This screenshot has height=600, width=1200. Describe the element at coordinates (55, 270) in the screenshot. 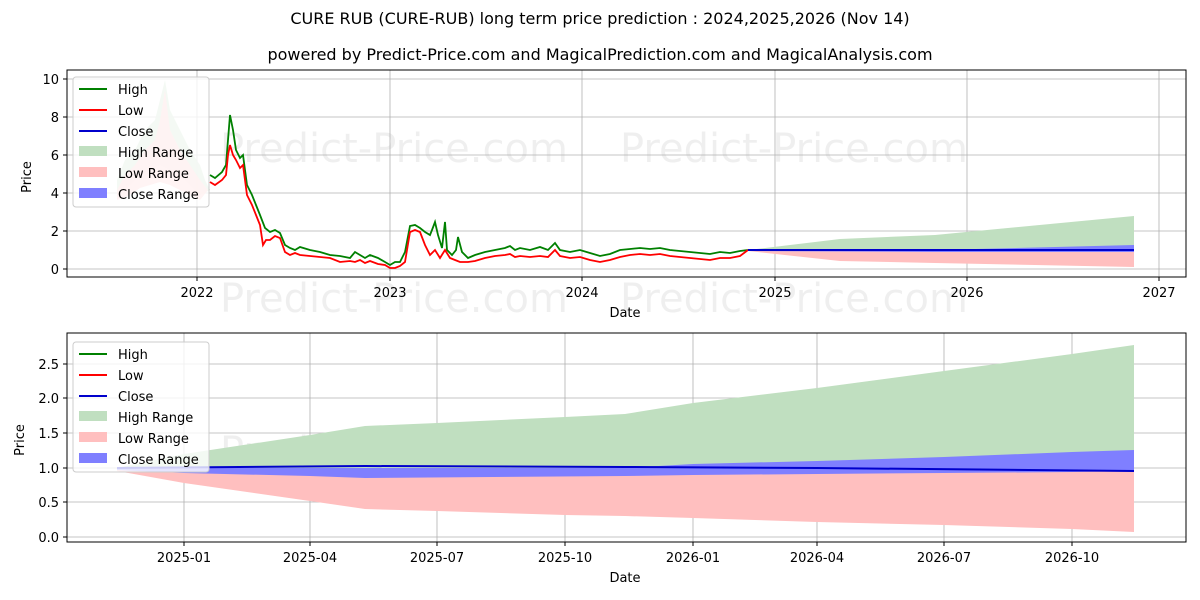

I see `y-tick-label: 0` at that location.